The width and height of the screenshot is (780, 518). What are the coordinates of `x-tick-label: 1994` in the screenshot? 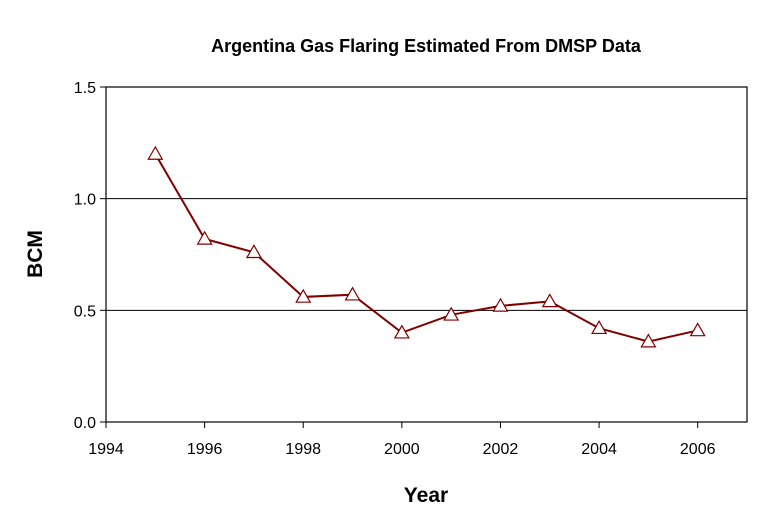 It's located at (106, 449).